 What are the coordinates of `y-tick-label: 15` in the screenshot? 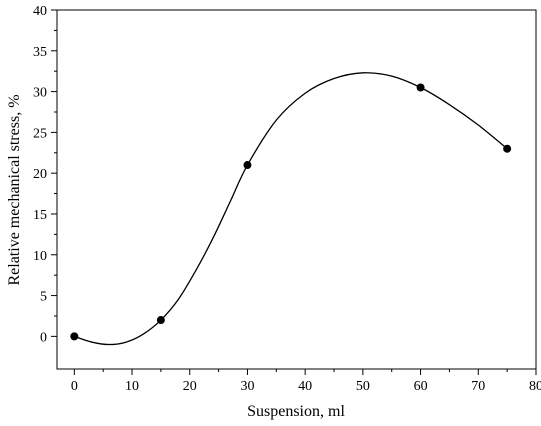 It's located at (40, 215).